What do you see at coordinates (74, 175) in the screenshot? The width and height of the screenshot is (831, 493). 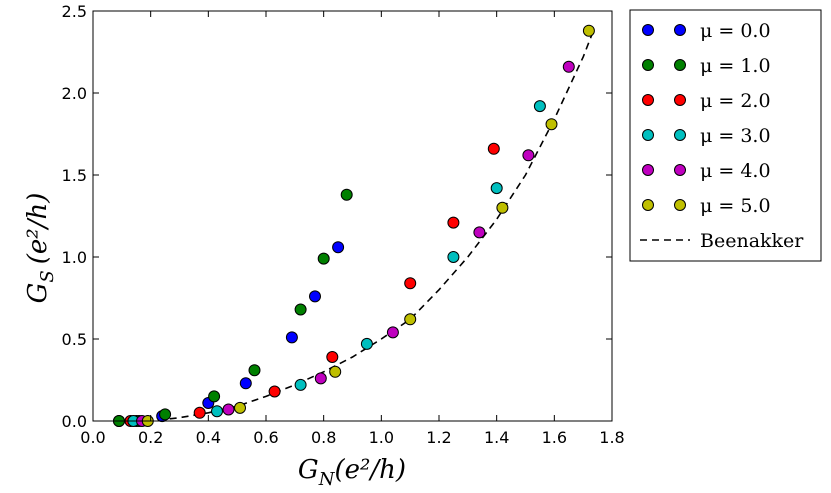 I see `y-tick-label: 1.5` at bounding box center [74, 175].